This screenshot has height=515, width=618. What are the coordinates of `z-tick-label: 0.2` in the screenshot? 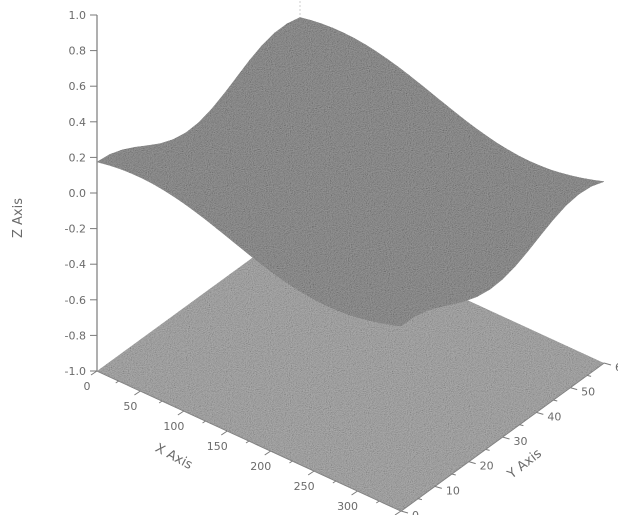 It's located at (78, 157).